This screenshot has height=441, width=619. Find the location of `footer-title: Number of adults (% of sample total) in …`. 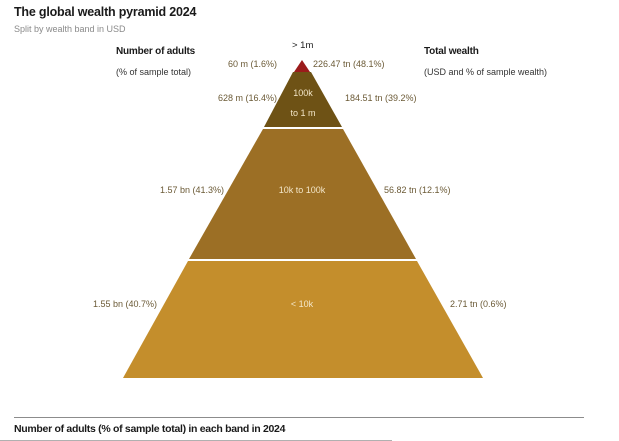

footer-title: Number of adults (% of sample total) in … is located at coordinates (150, 429).